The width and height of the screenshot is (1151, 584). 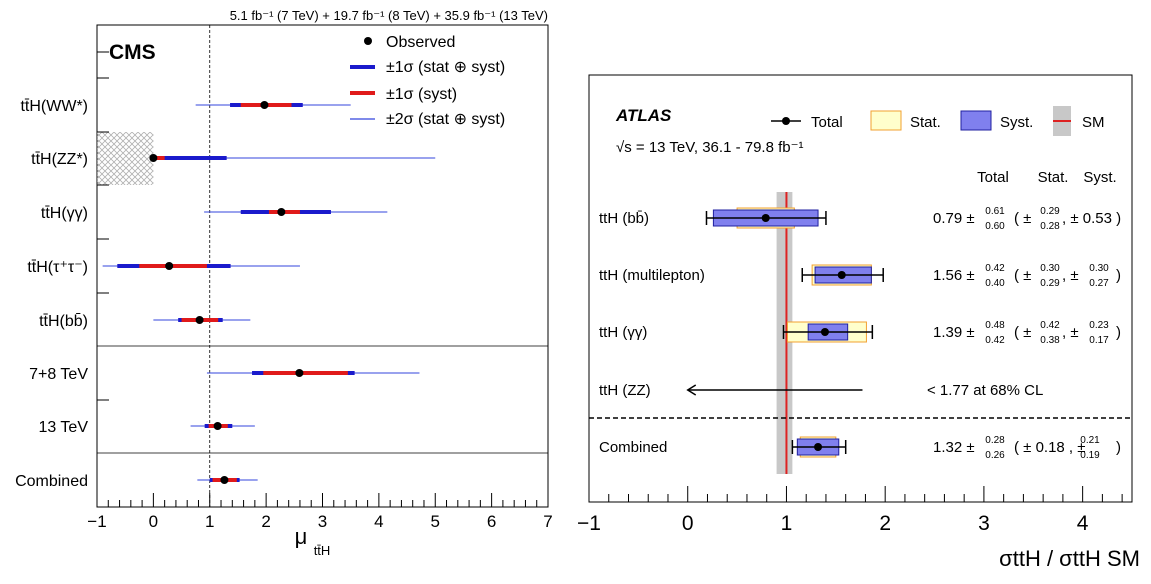 What do you see at coordinates (209, 521) in the screenshot?
I see `cms-x-tick-label: 1` at bounding box center [209, 521].